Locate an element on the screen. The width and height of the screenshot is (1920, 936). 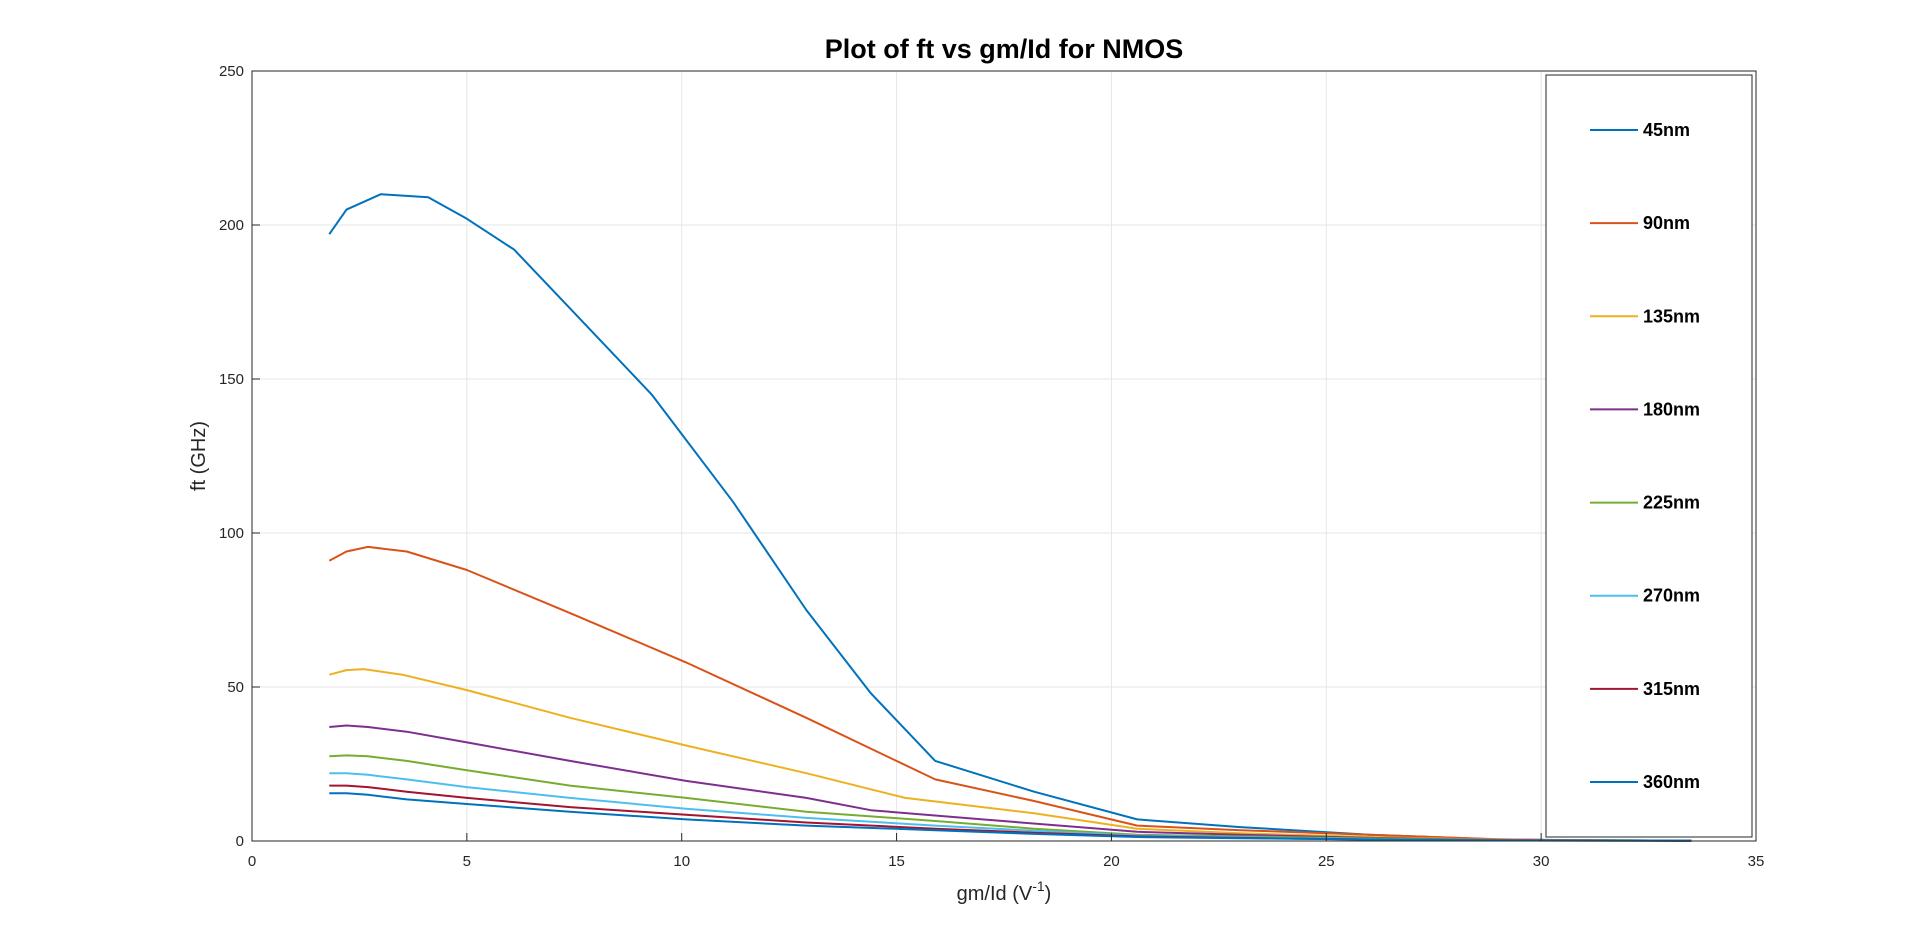
x-axis-label-close: ) is located at coordinates (1048, 894).